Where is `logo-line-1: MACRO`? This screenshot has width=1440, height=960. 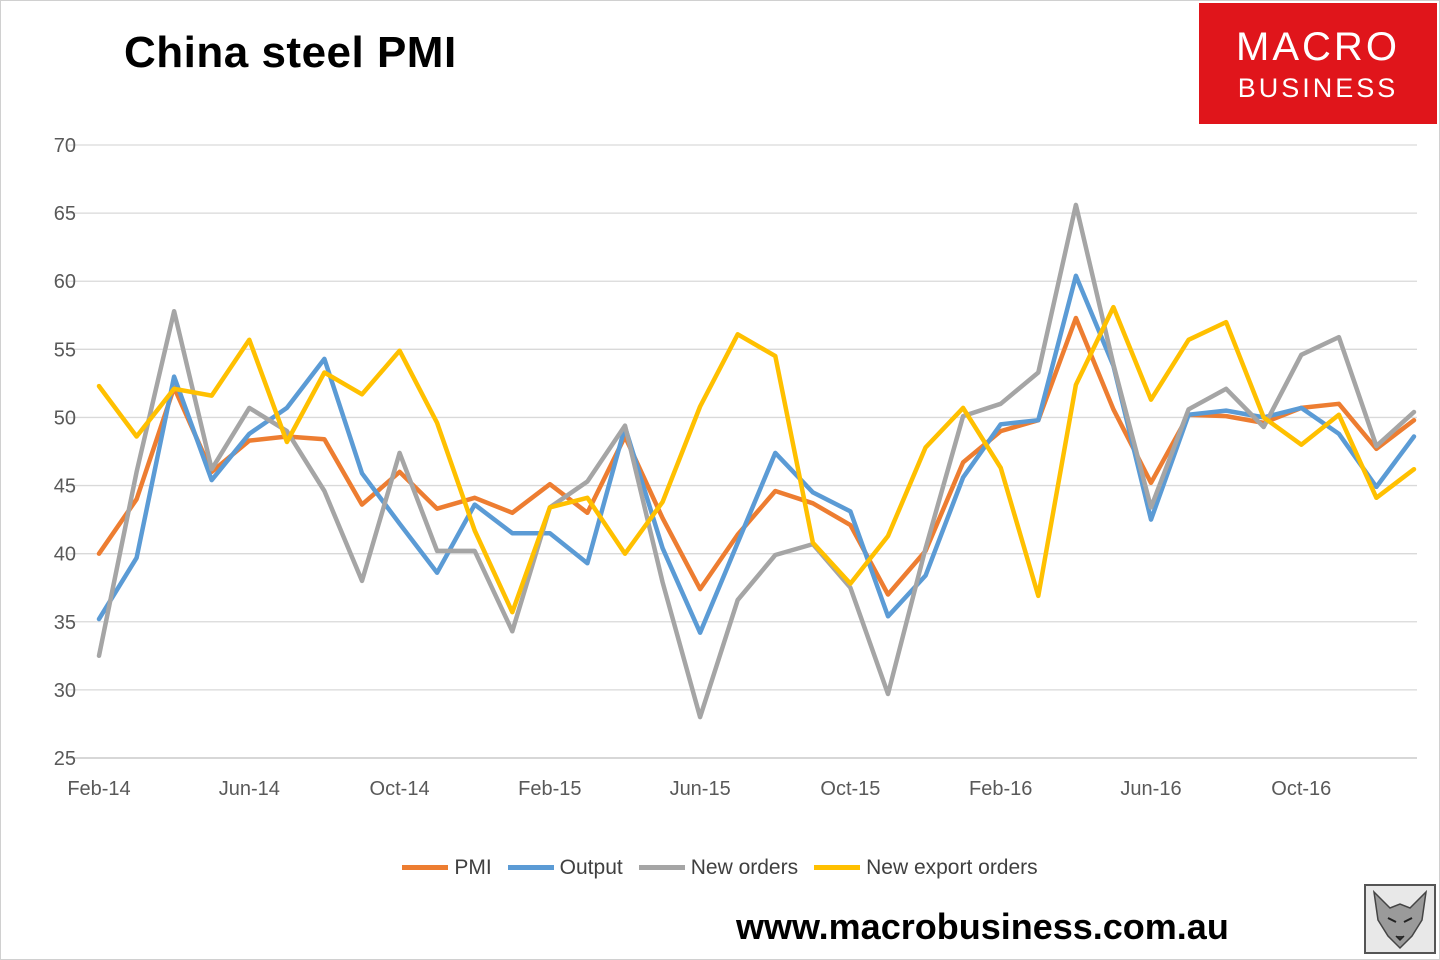
logo-line-1: MACRO is located at coordinates (1318, 47).